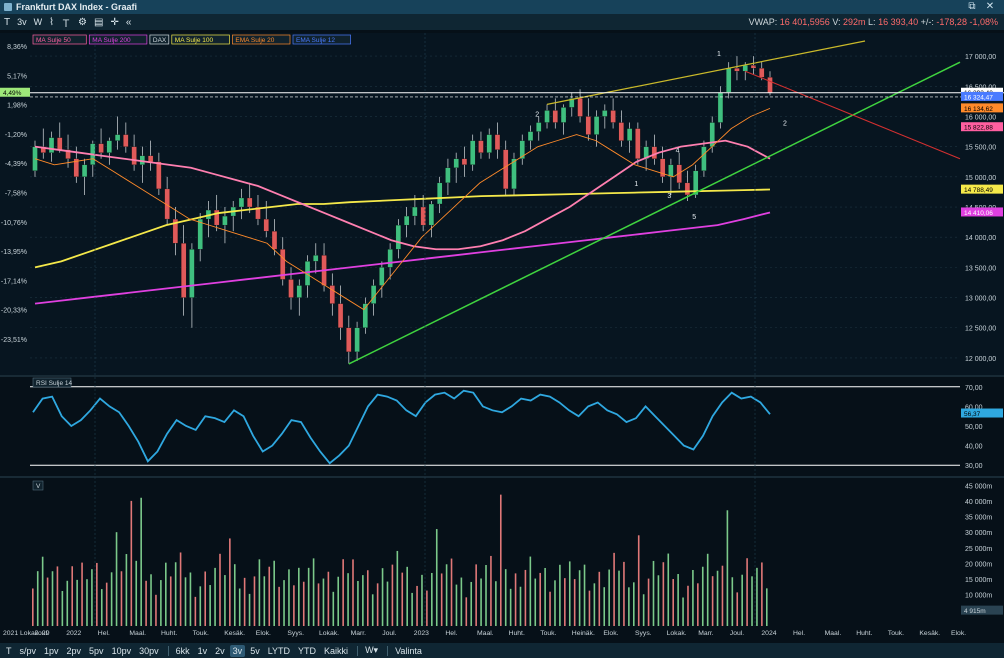 The width and height of the screenshot is (1004, 658). Describe the element at coordinates (768, 633) in the screenshot. I see `time-tick-label: 2024` at that location.